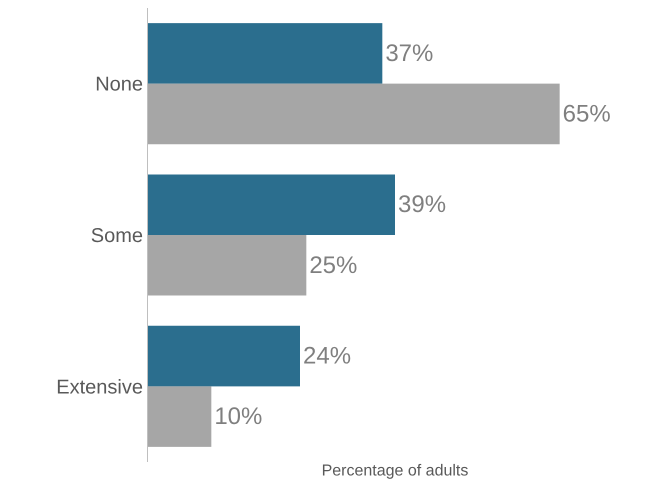 Image resolution: width=652 pixels, height=494 pixels. Describe the element at coordinates (422, 204) in the screenshot. I see `data-label: 39%` at that location.